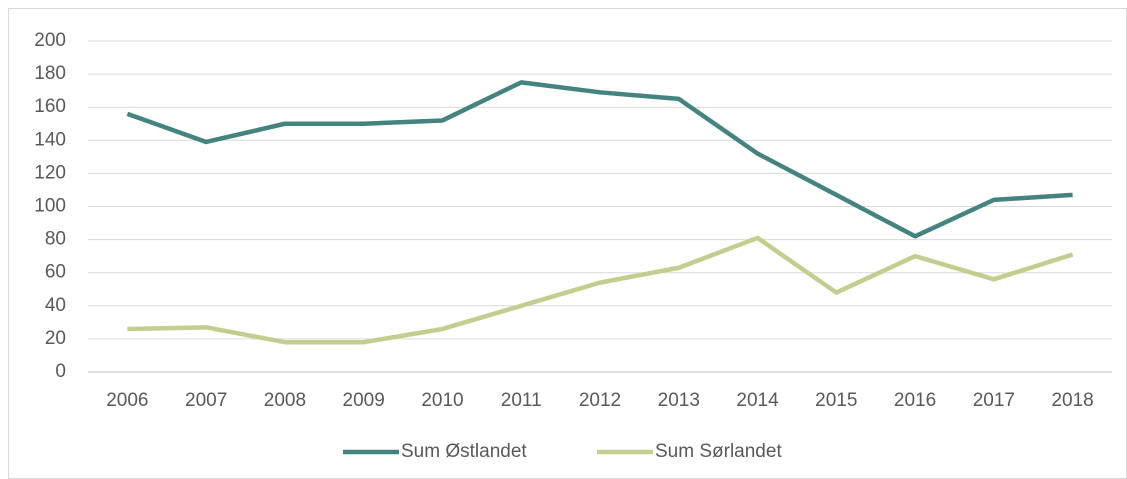  Describe the element at coordinates (50, 106) in the screenshot. I see `y-tick-label: 160` at that location.